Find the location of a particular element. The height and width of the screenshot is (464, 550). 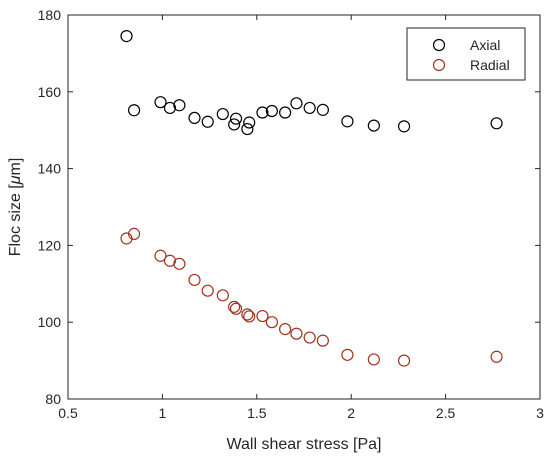

y-tick-label: 100 is located at coordinates (50, 322).